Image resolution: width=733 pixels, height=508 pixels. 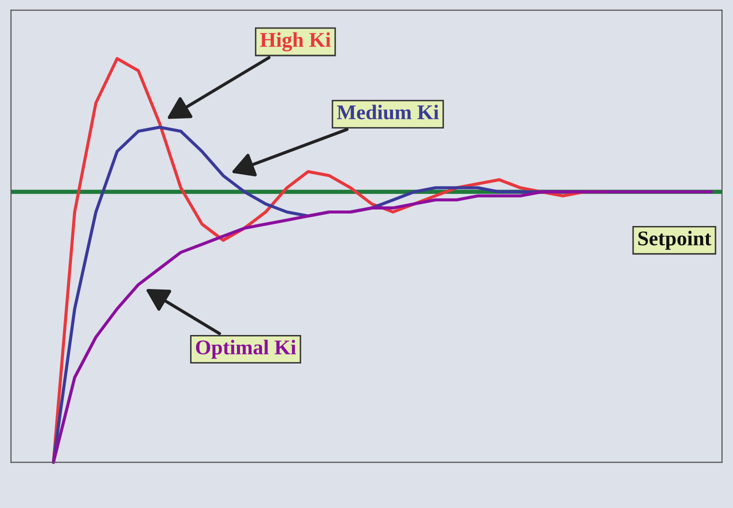 I want to click on text: Optimal Ki, so click(x=246, y=349).